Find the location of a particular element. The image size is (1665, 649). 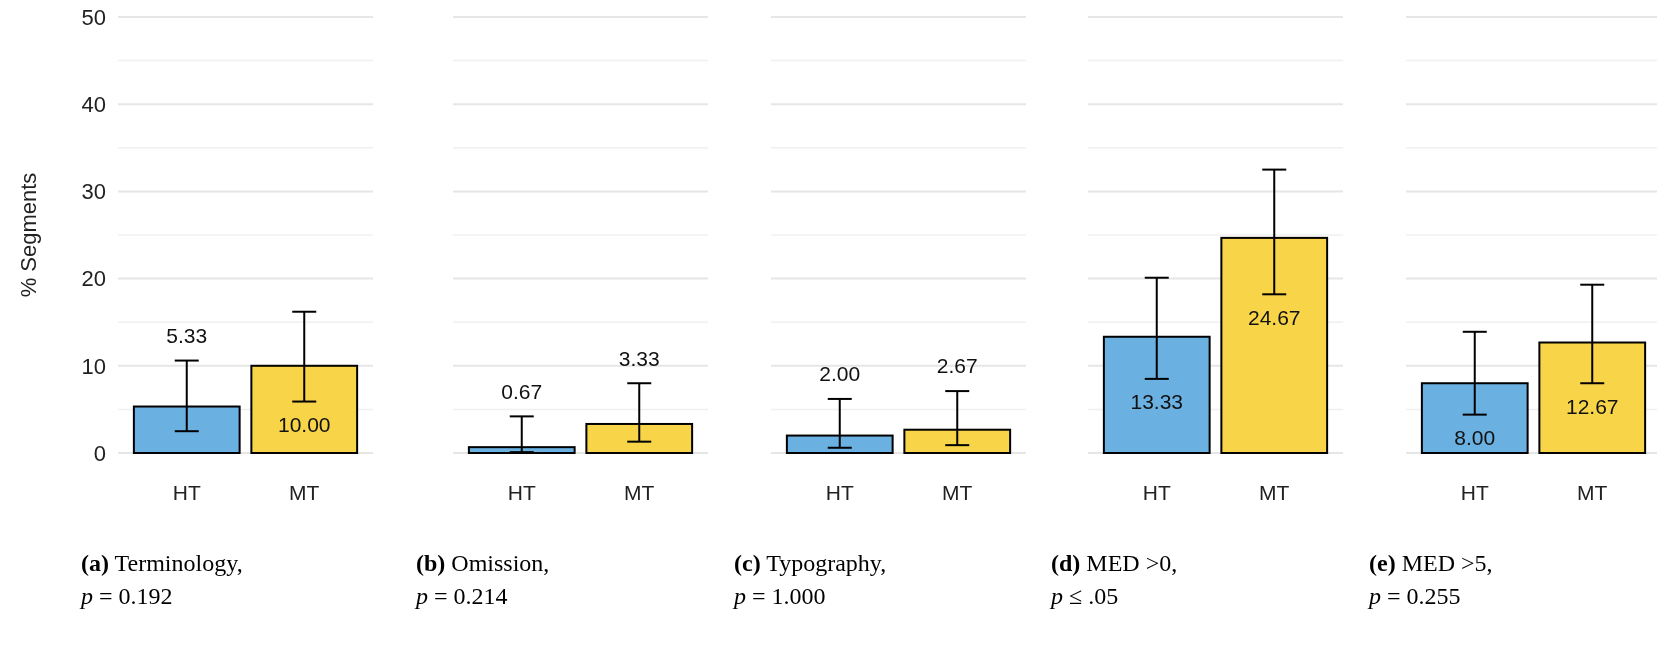

data-label: 2.00 is located at coordinates (840, 374).